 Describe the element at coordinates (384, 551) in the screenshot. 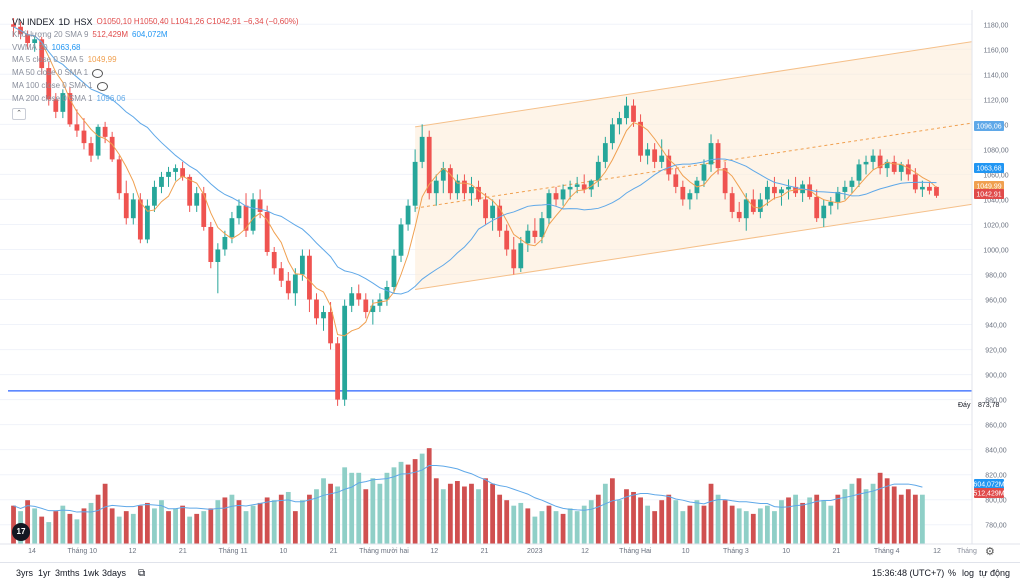

I see `time-tick-label: Tháng mười hai` at that location.